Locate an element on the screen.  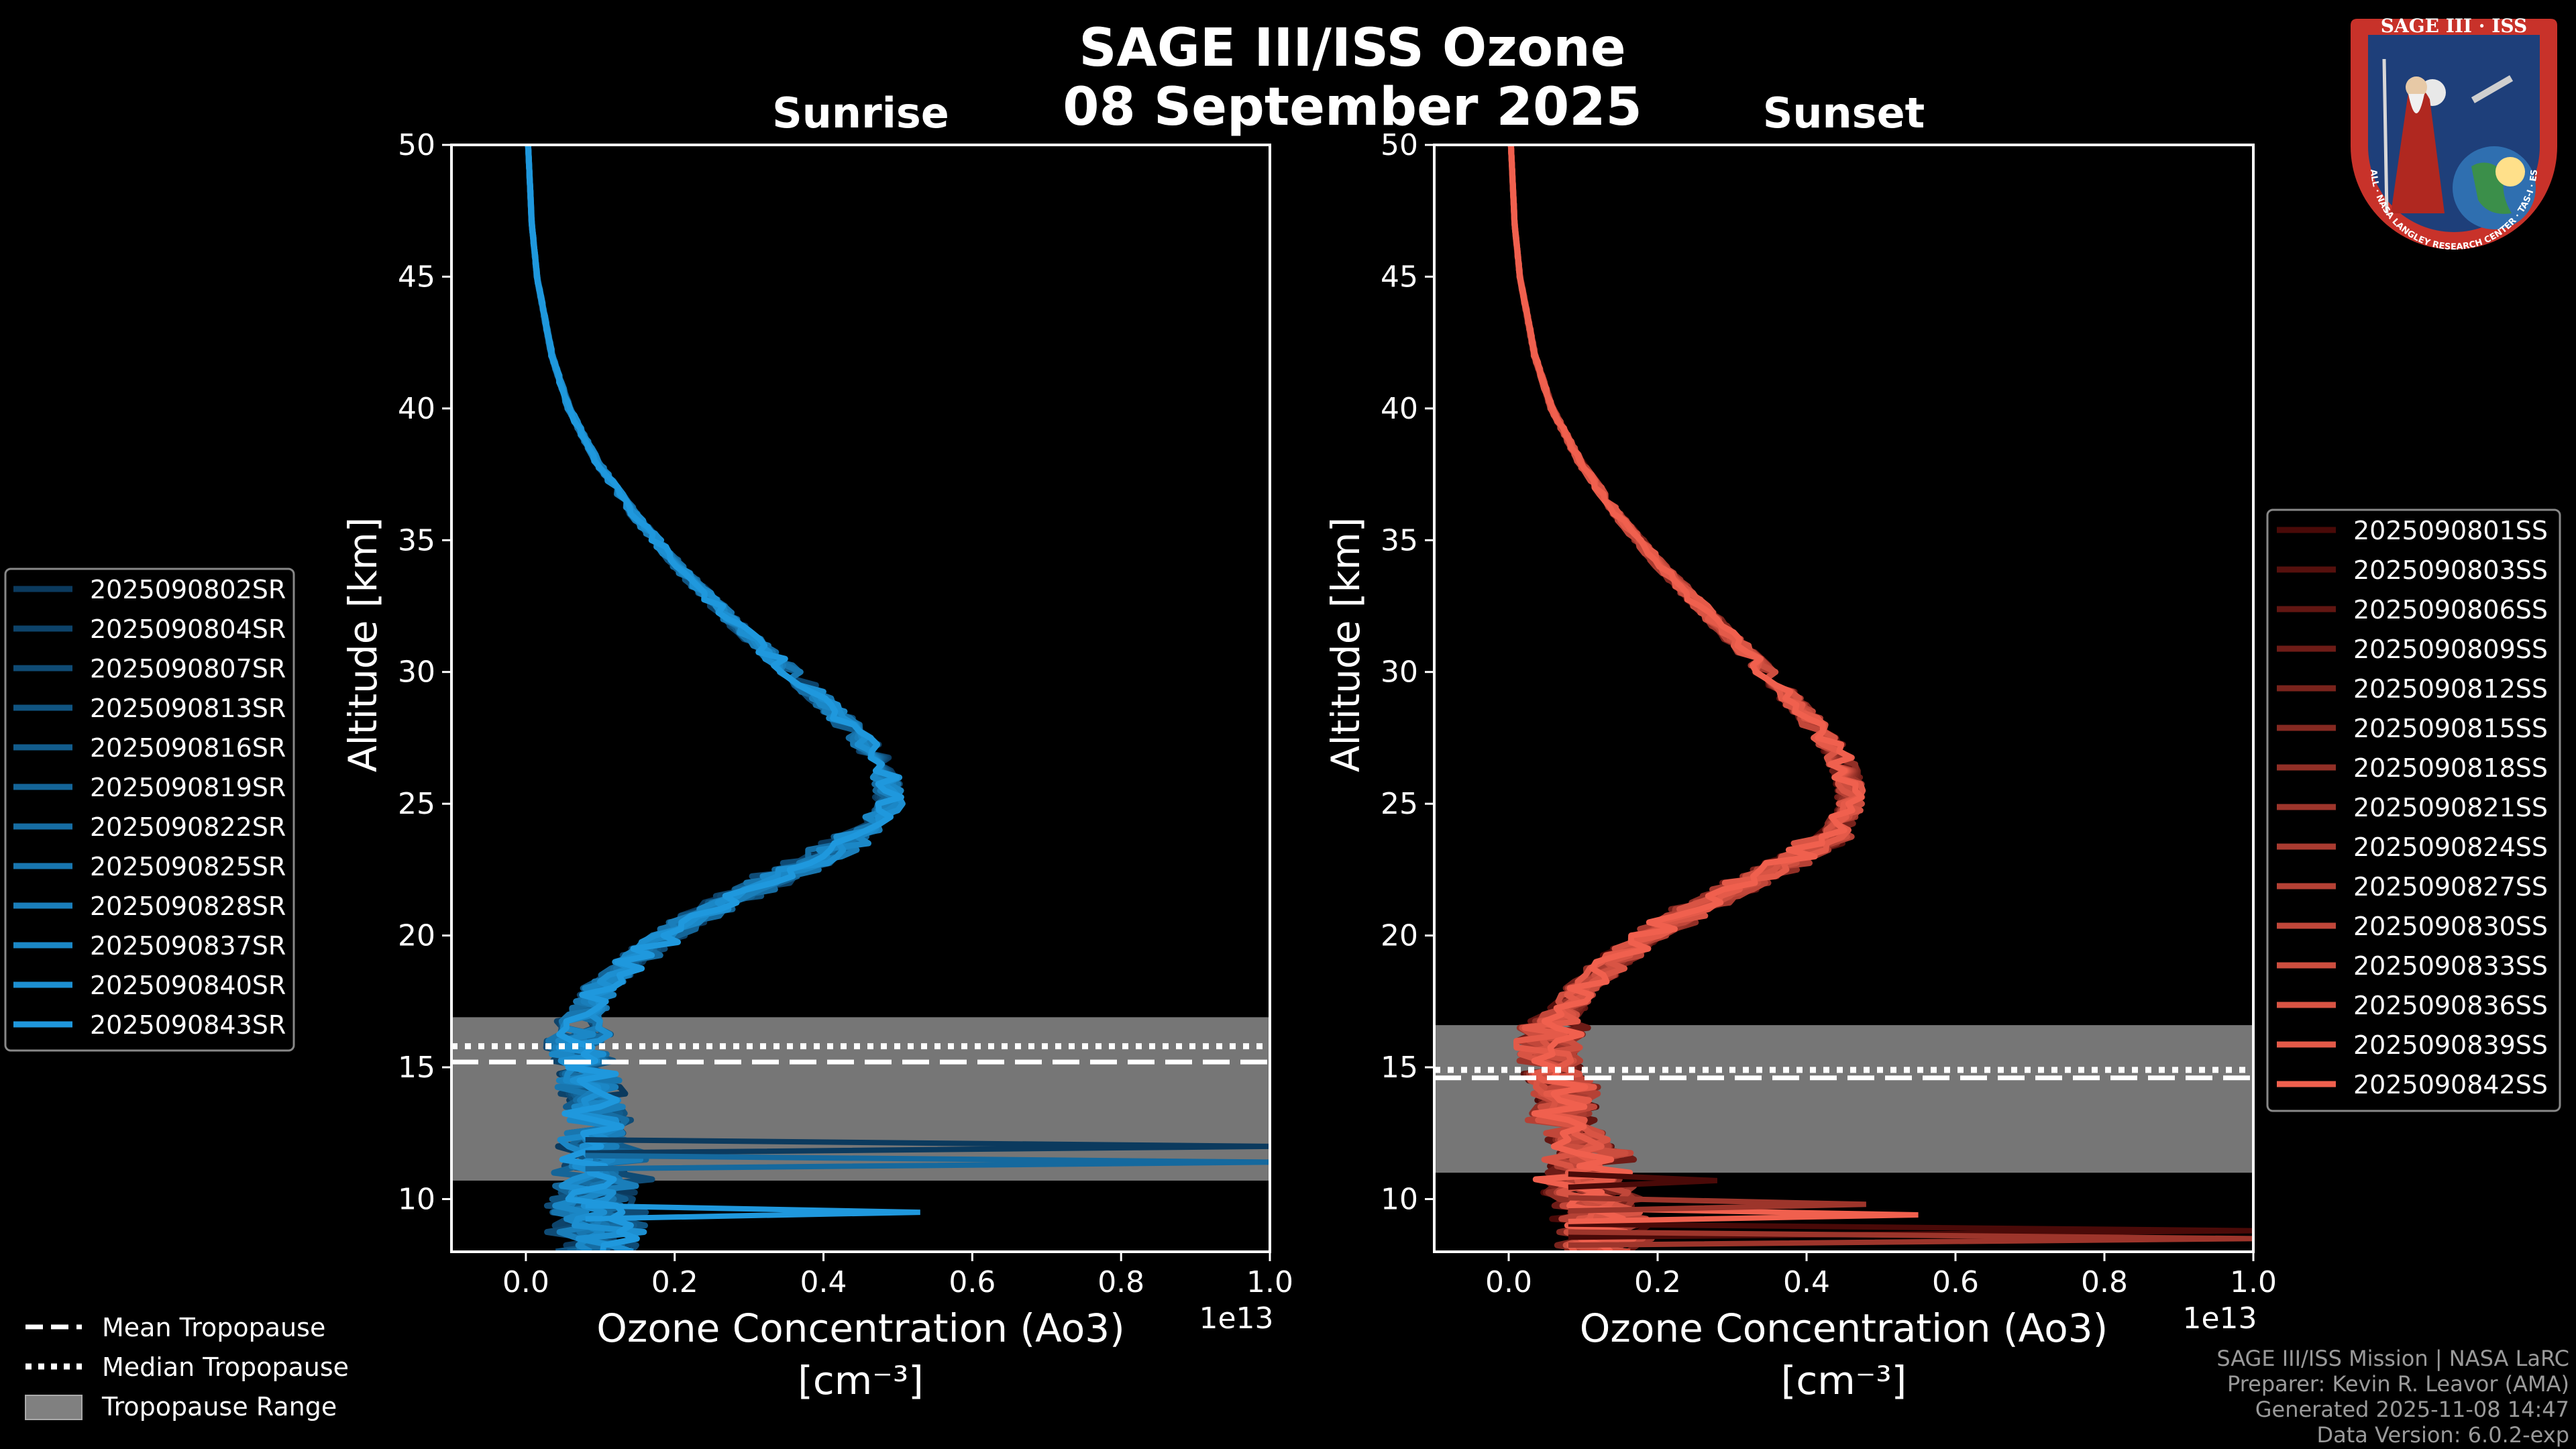
sunrise-ytick-label: 40 is located at coordinates (416, 409).